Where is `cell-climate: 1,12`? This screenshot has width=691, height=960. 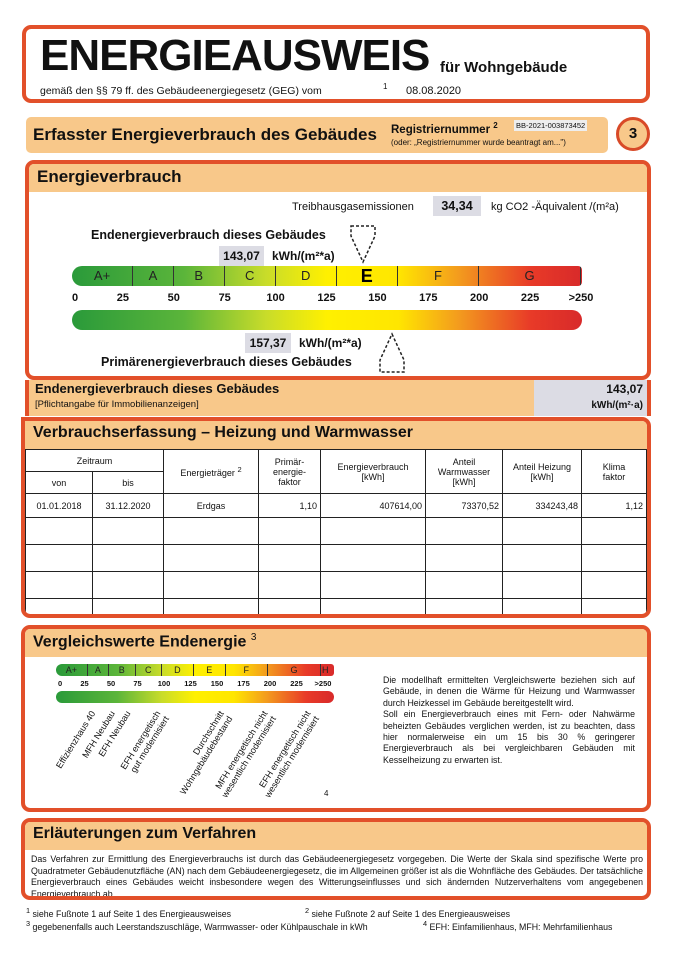 cell-climate: 1,12 is located at coordinates (614, 505).